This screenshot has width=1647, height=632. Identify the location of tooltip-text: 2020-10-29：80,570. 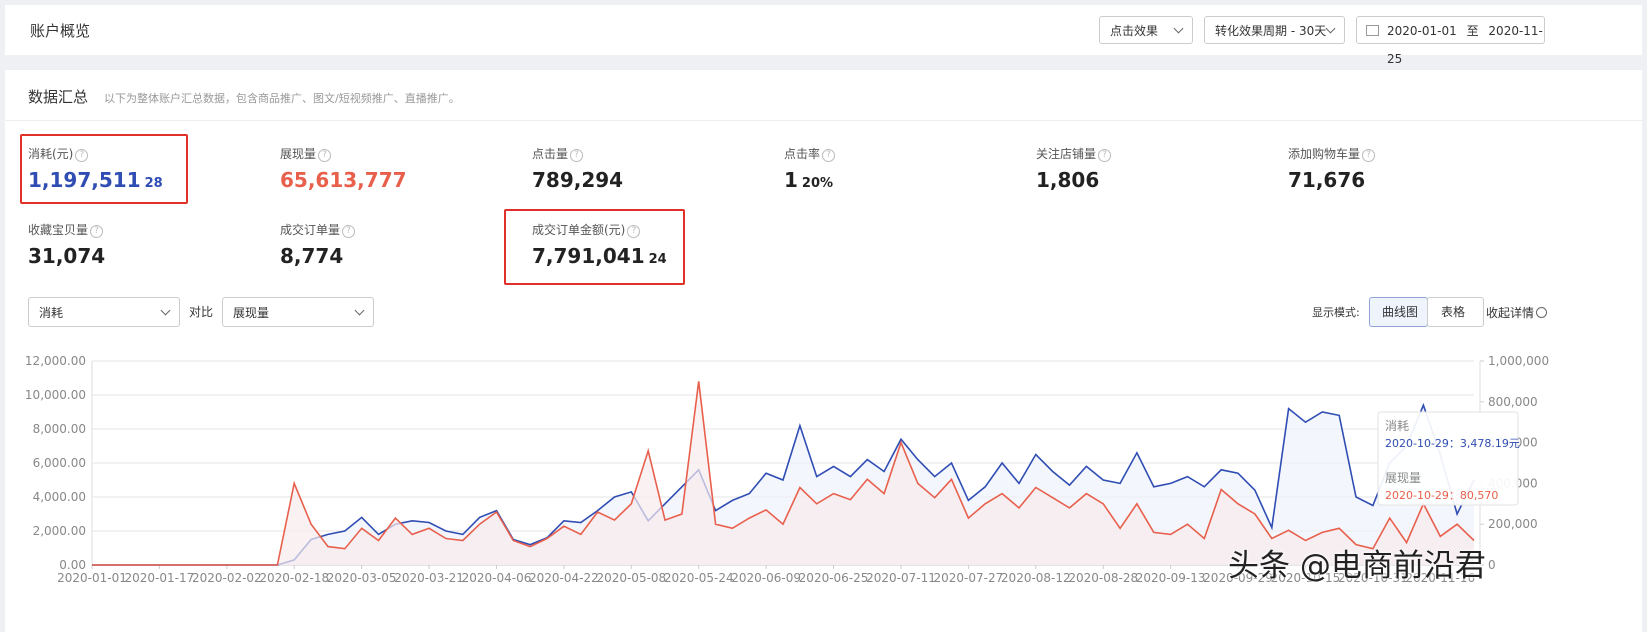
(1441, 495).